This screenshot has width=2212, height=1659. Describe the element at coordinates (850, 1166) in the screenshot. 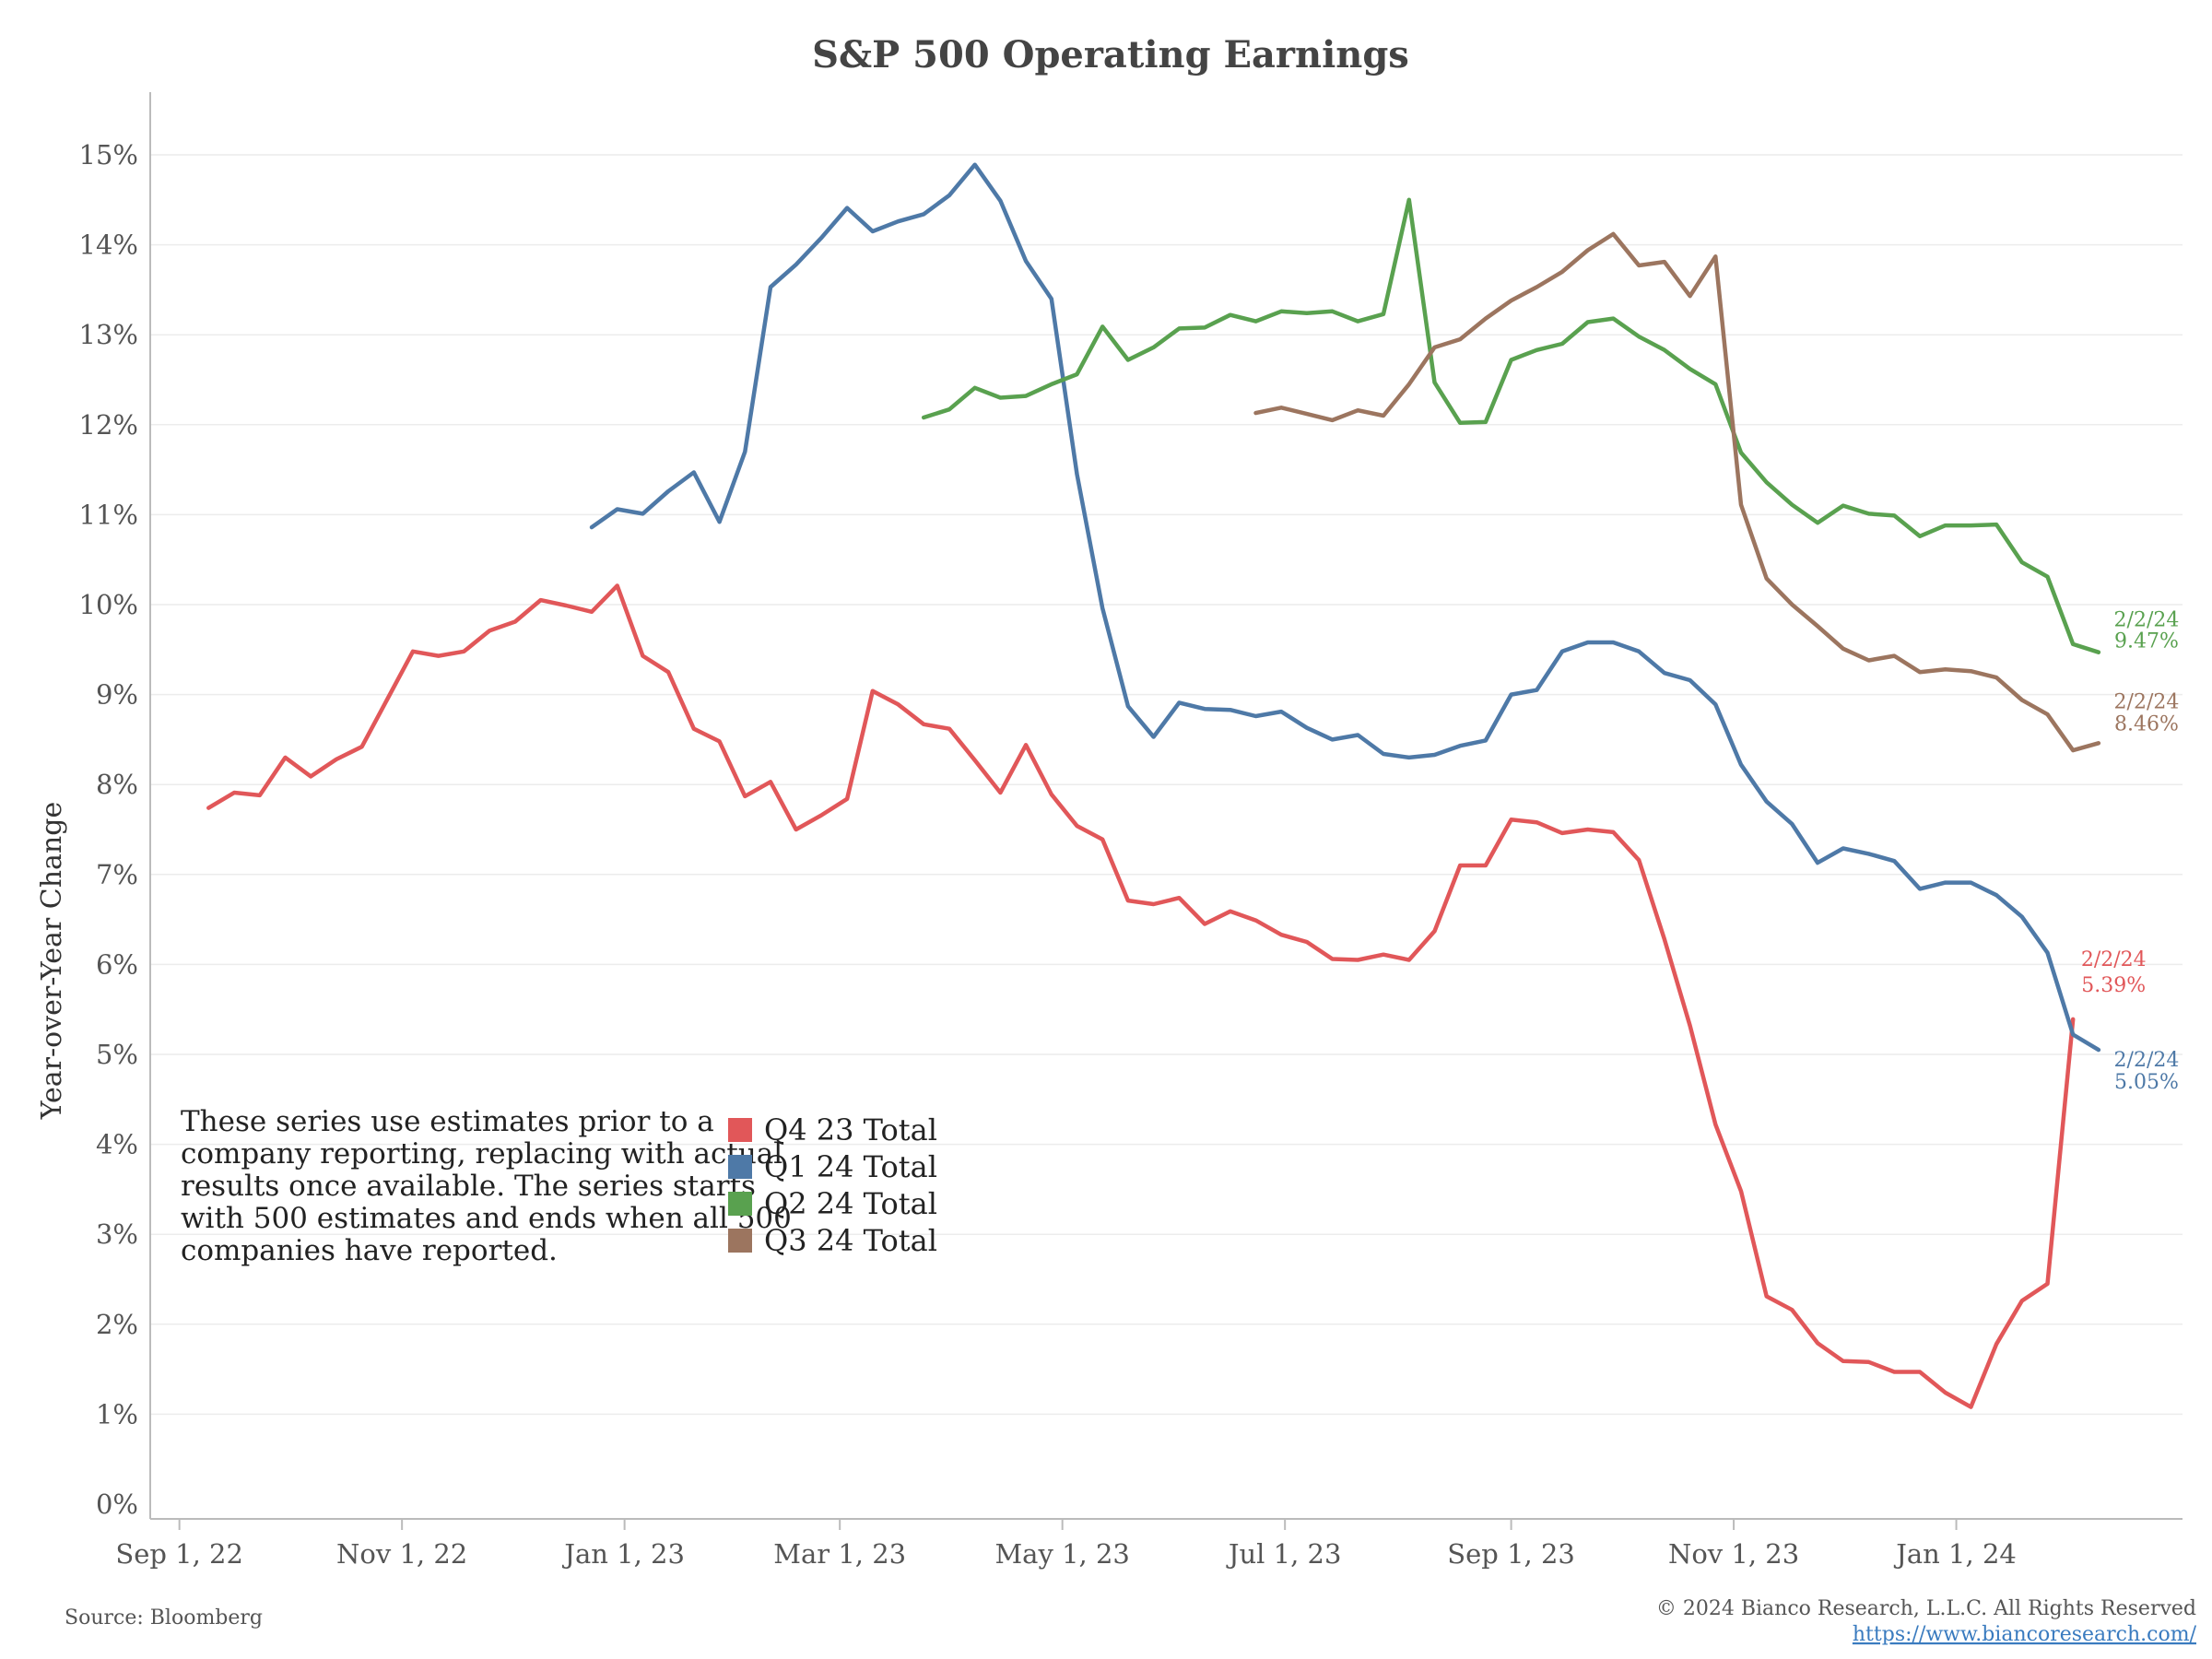

I see `legend-label: Q1 24 Total` at that location.